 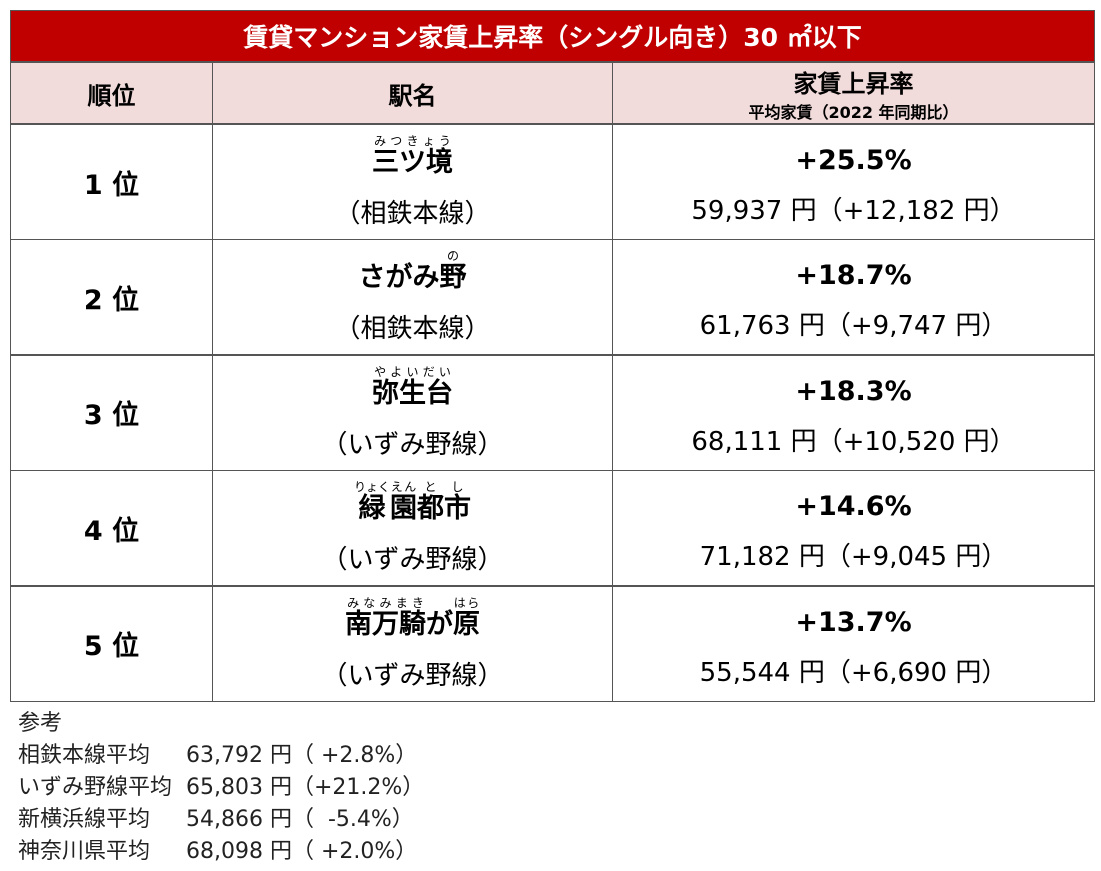 What do you see at coordinates (385, 624) in the screenshot?
I see `station-text: 南万騎` at bounding box center [385, 624].